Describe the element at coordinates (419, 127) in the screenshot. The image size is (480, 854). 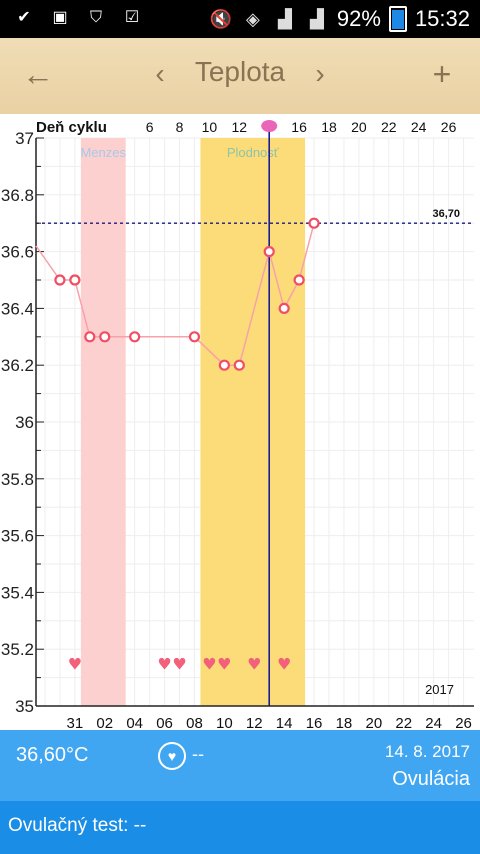
I see `cycle-day-label: 24` at that location.